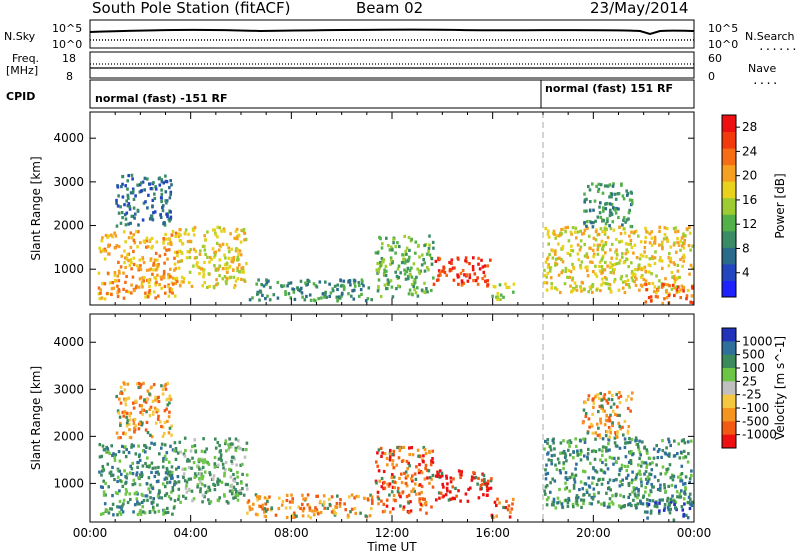 The height and width of the screenshot is (554, 800). I want to click on colorbar-frame, so click(729, 206).